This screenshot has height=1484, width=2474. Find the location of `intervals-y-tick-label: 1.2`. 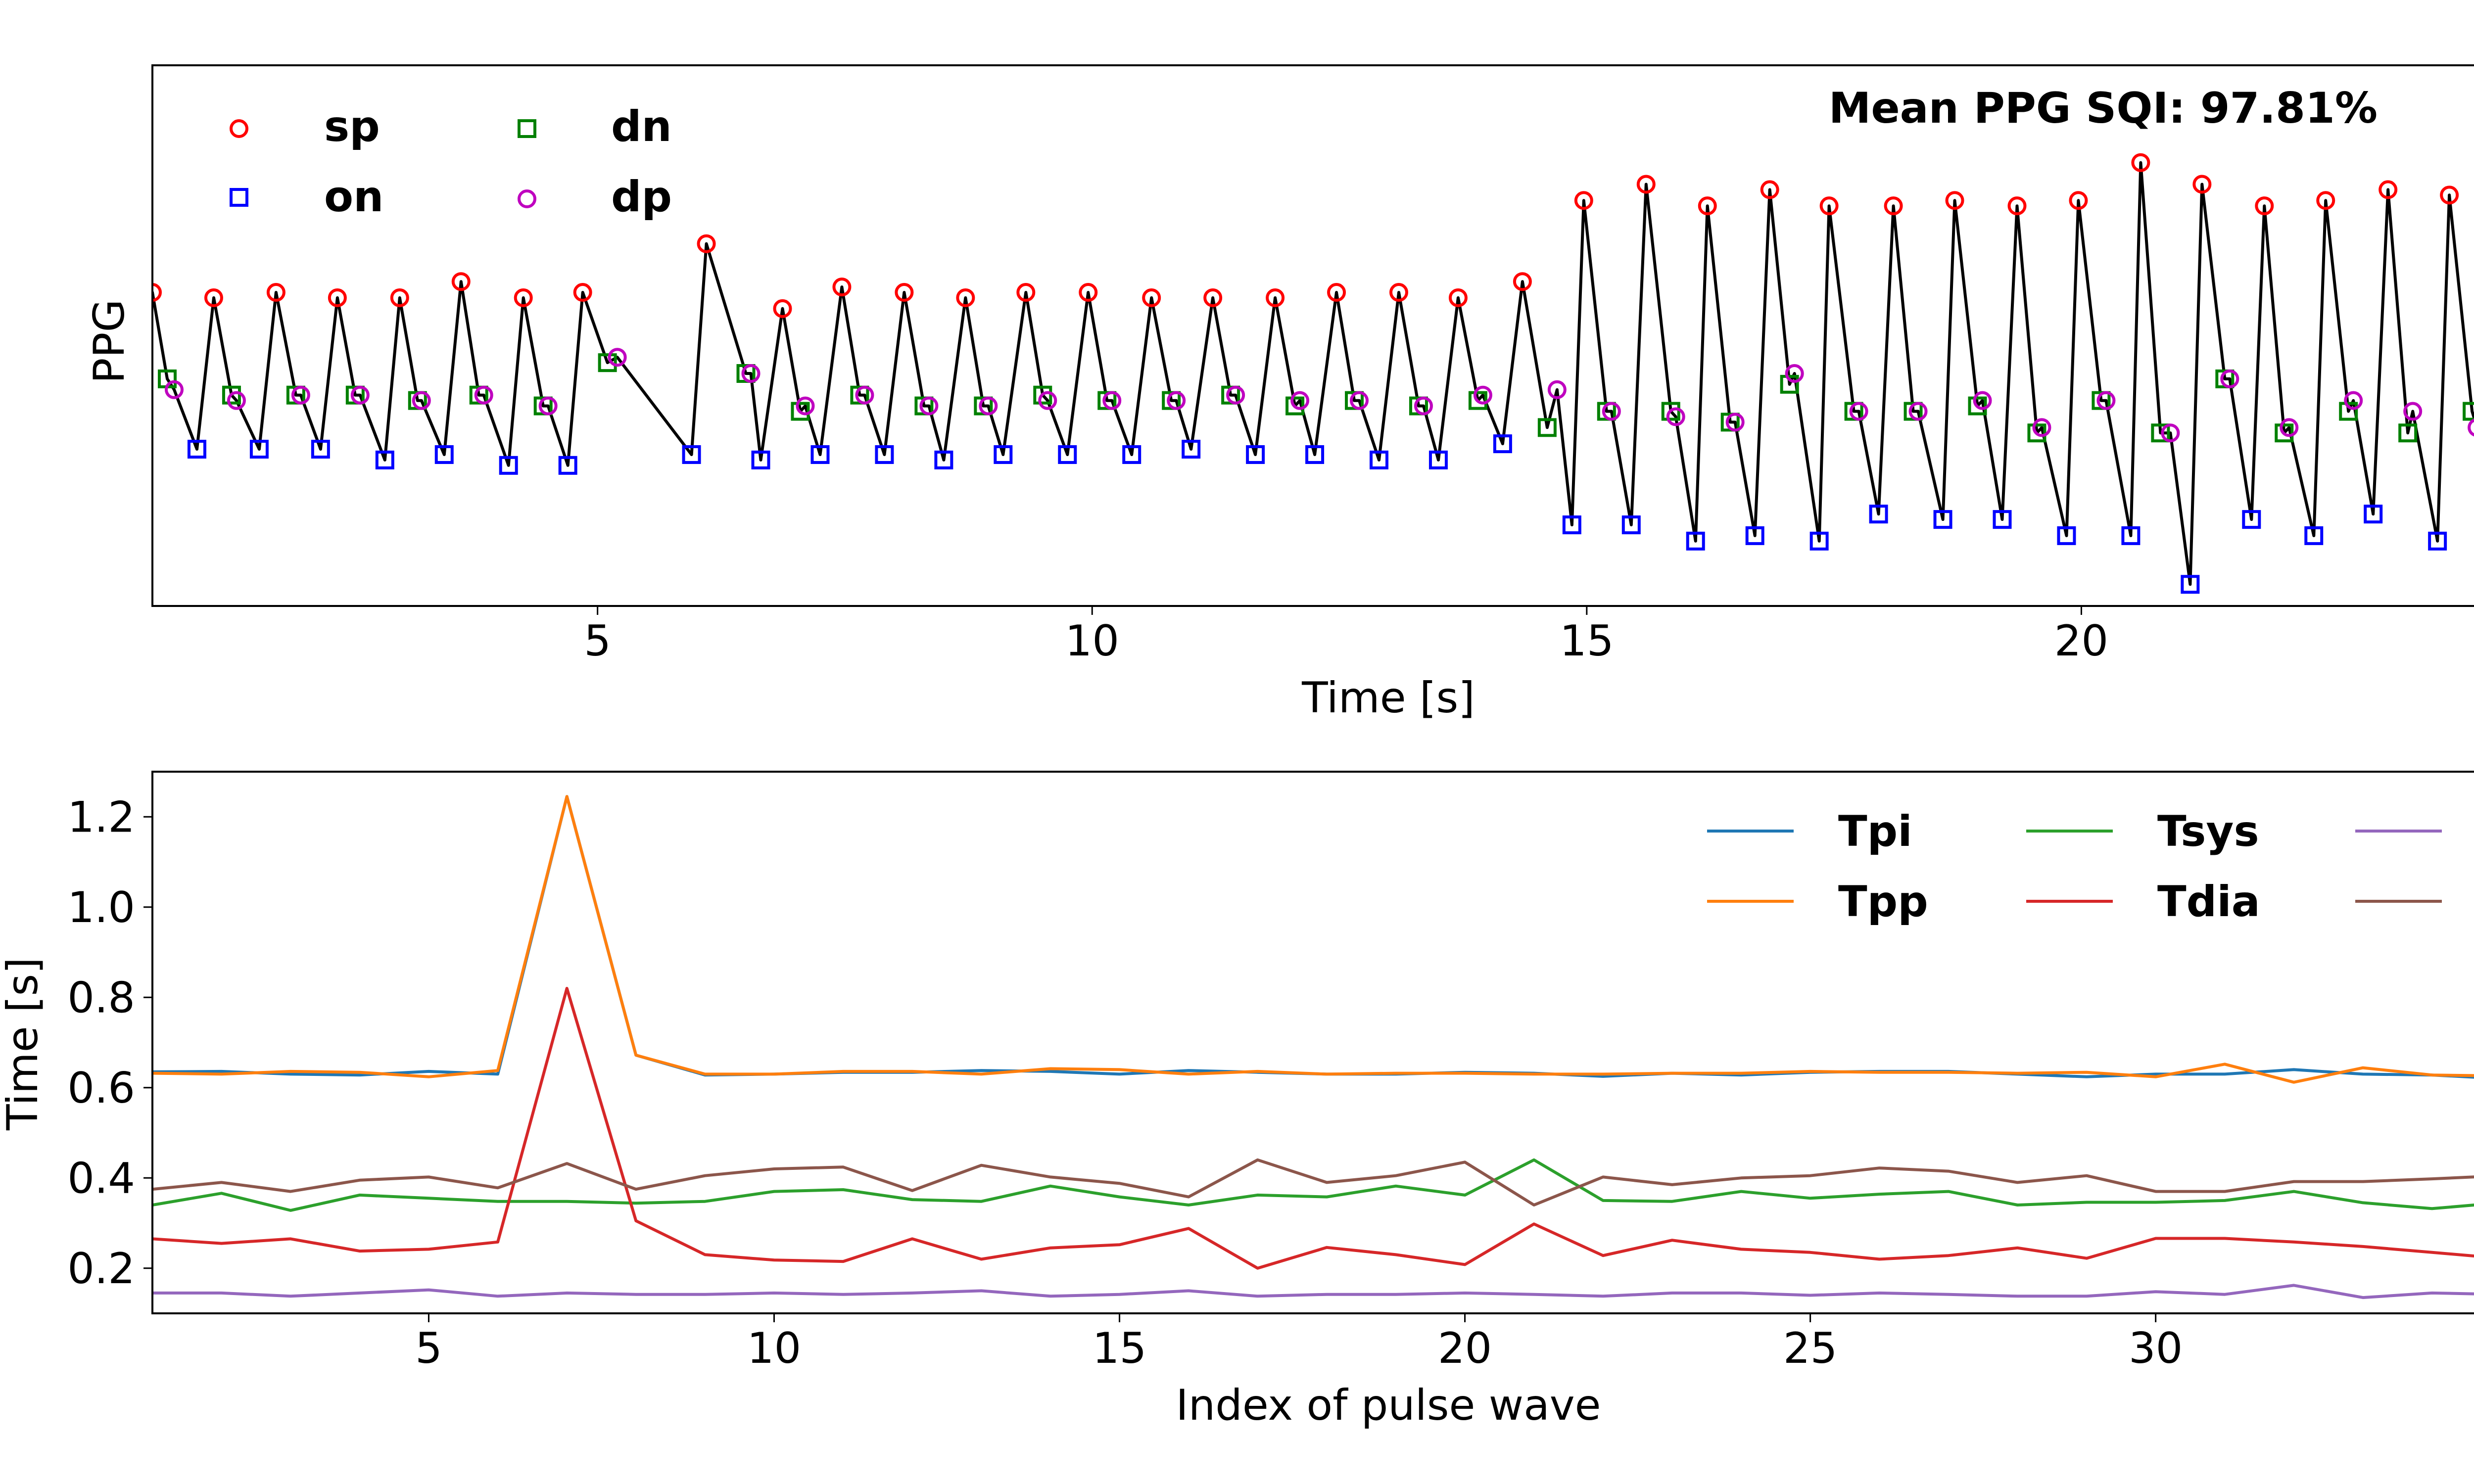

intervals-y-tick-label: 1.2 is located at coordinates (101, 817).